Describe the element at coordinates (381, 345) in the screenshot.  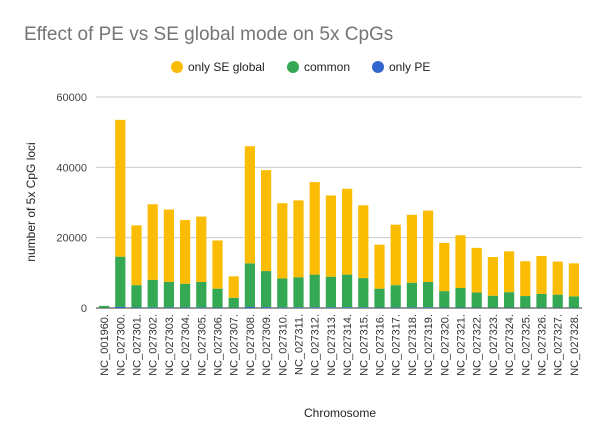
I see `x-tick-label: NC_027316.` at that location.